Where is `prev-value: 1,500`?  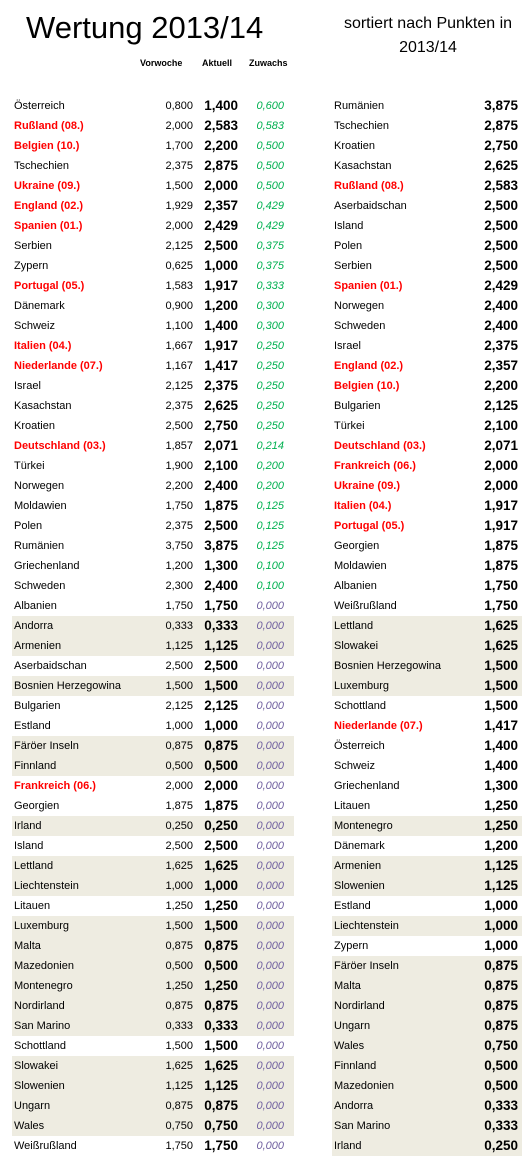
prev-value: 1,500 is located at coordinates (179, 1046).